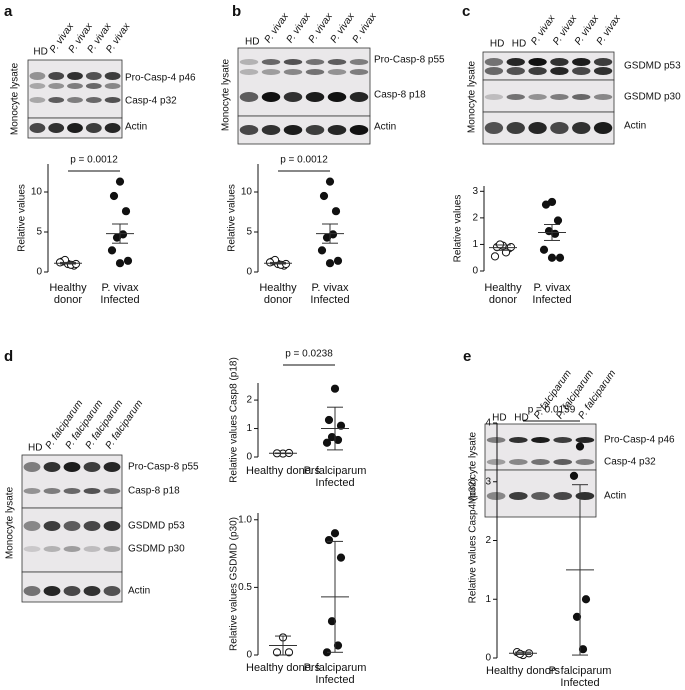 The height and width of the screenshot is (690, 685). What do you see at coordinates (467, 356) in the screenshot?
I see `panel-letter: e` at bounding box center [467, 356].